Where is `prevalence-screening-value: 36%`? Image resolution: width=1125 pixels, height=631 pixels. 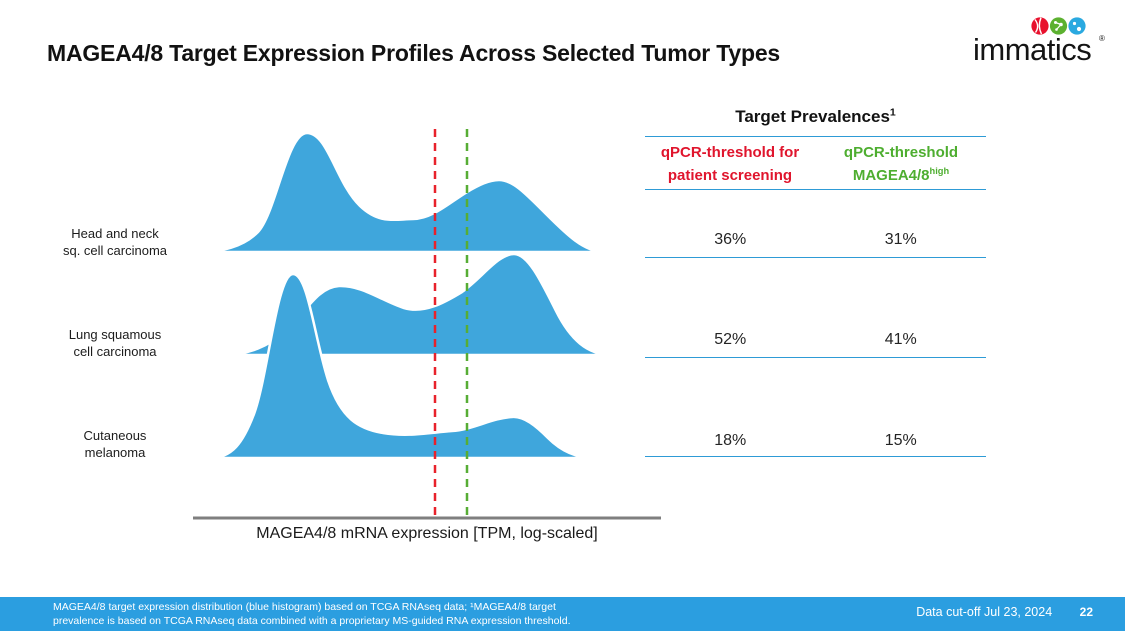 prevalence-screening-value: 36% is located at coordinates (730, 239).